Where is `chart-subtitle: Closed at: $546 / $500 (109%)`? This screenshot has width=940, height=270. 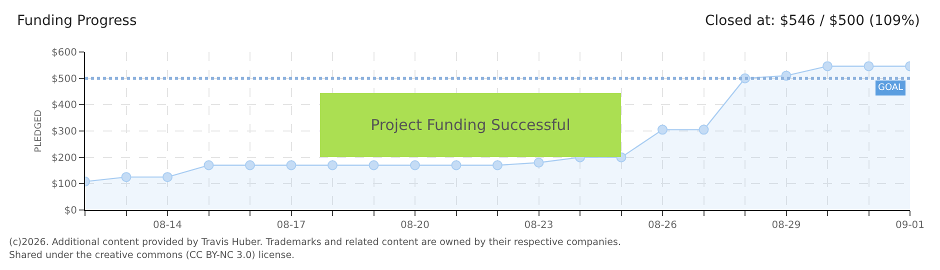 chart-subtitle: Closed at: $546 / $500 (109%) is located at coordinates (812, 21).